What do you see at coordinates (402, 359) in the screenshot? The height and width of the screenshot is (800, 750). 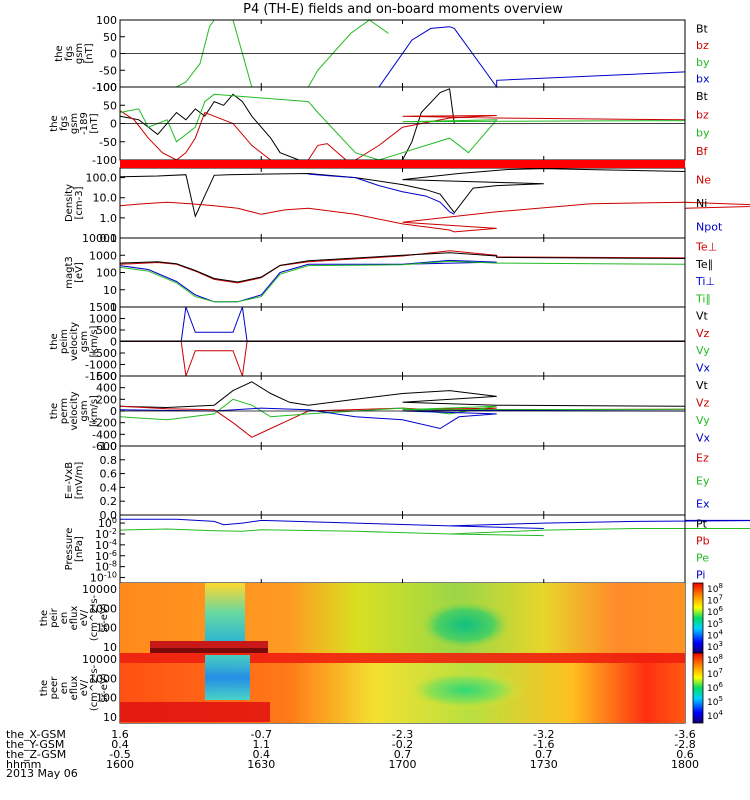 I see `series-peim_velocity-Vz` at bounding box center [402, 359].